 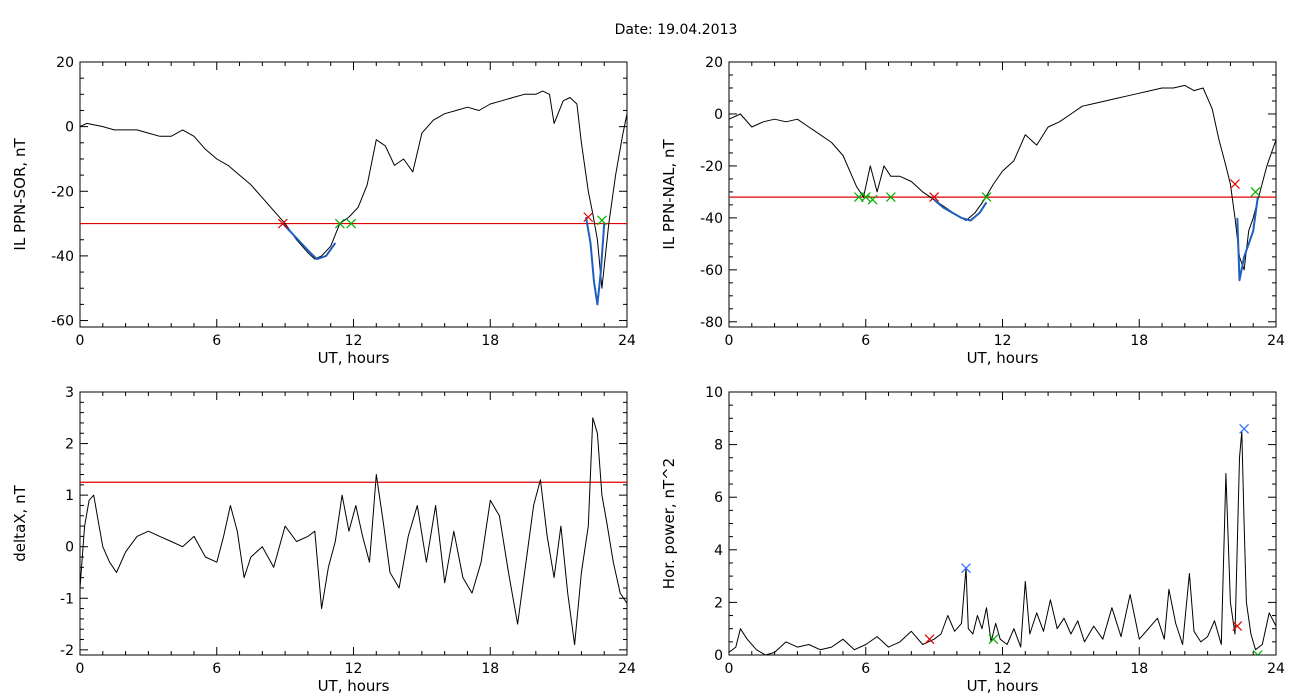 What do you see at coordinates (20, 522) in the screenshot?
I see `y-axis-label: deltaX, nT` at bounding box center [20, 522].